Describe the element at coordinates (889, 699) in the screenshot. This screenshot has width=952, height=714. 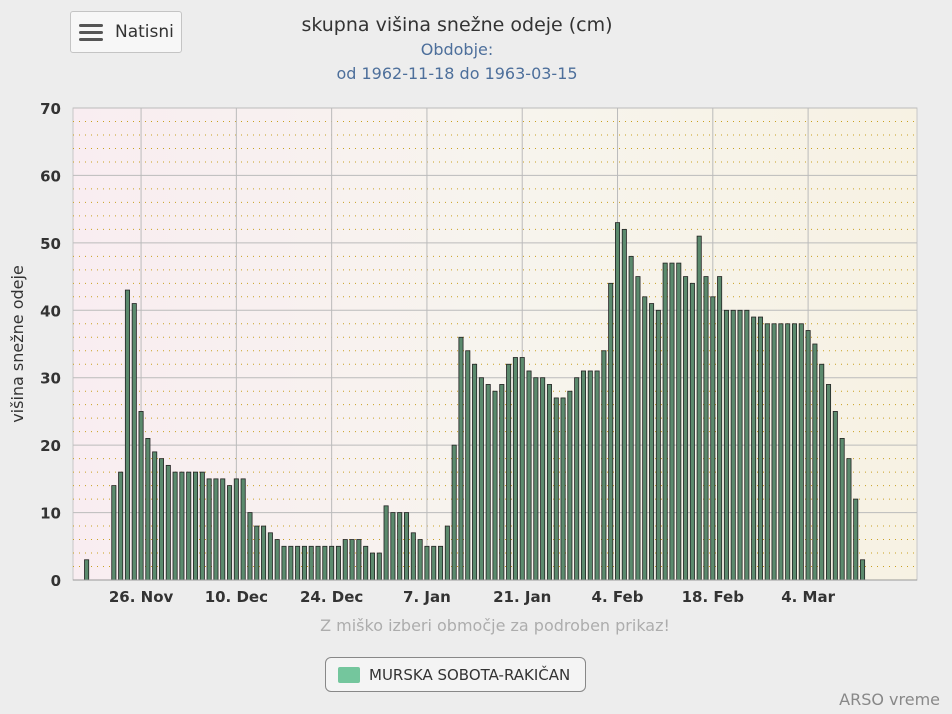
I see `credits-link: ARSO vreme` at that location.